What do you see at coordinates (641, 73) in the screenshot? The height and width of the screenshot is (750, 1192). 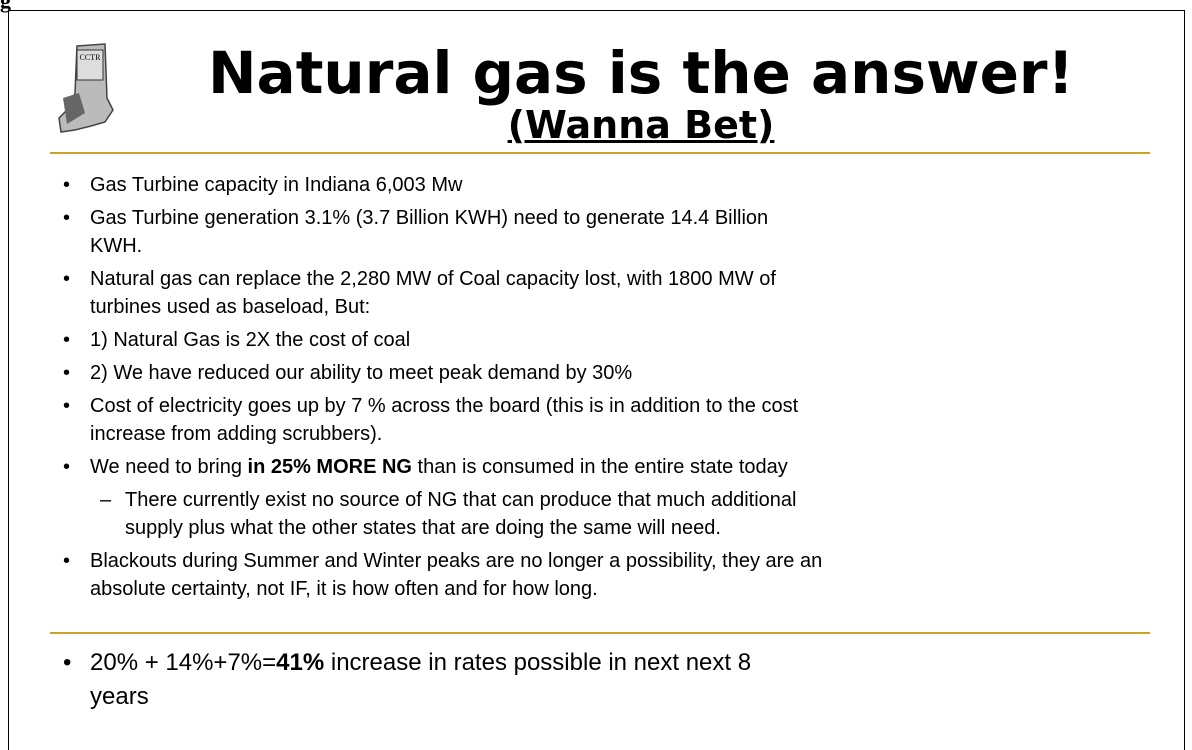 I see `title: Natural gas is the answer!` at bounding box center [641, 73].